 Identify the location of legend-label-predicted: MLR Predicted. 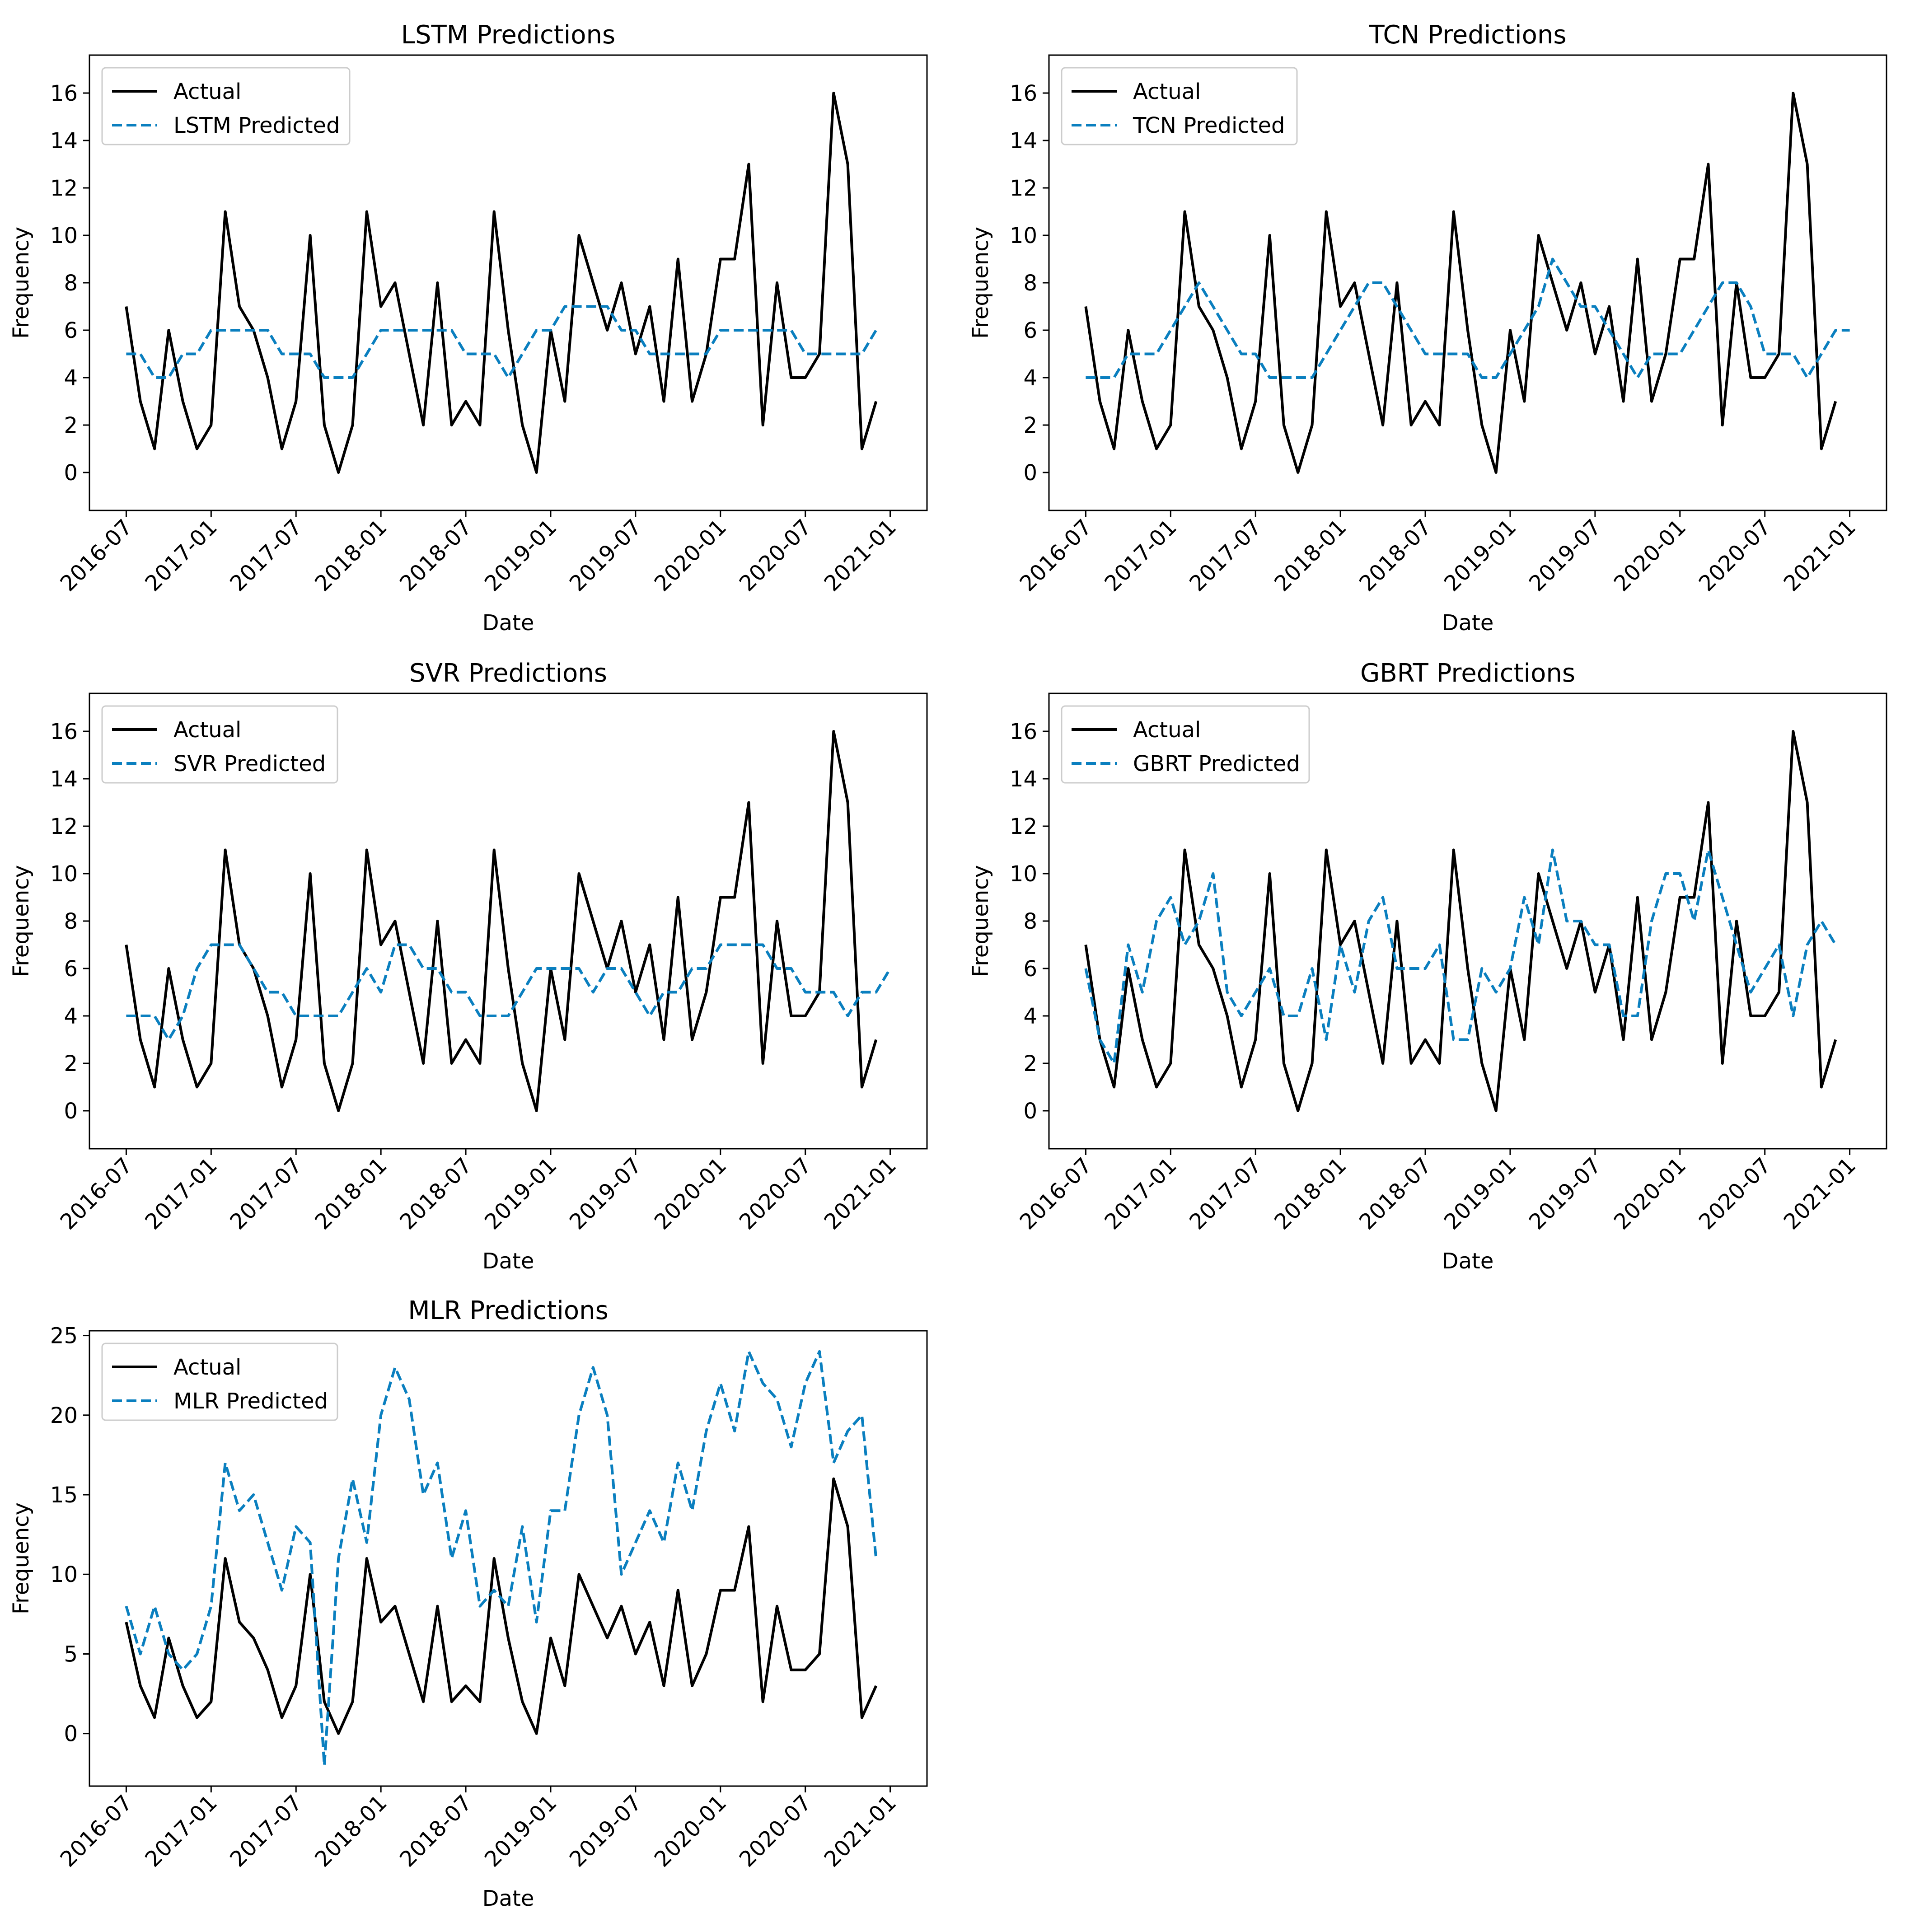
(250, 1401).